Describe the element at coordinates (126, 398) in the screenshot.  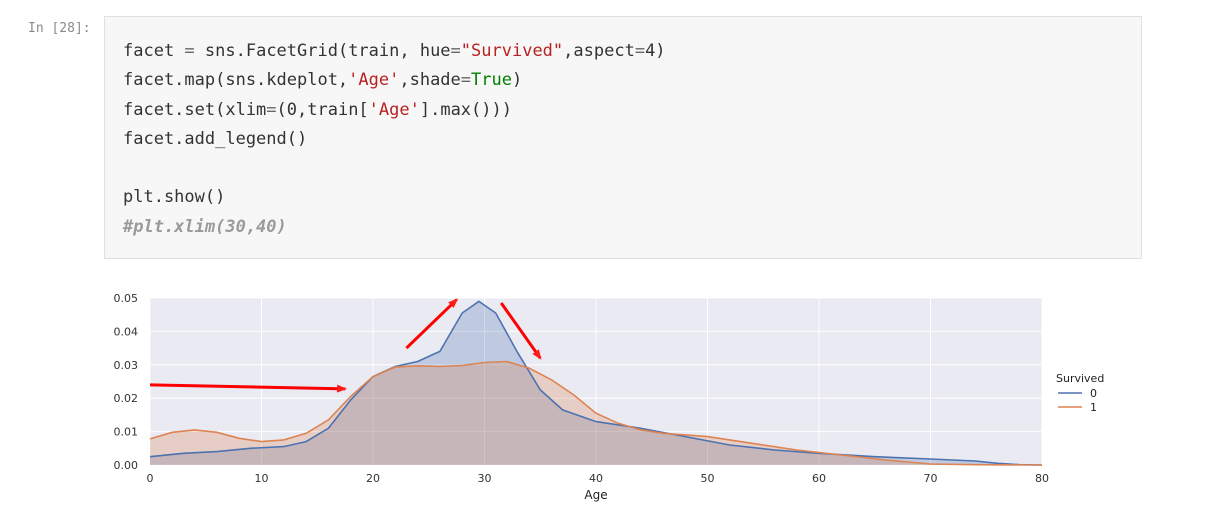
I see `y-tick-label: 0.02` at that location.